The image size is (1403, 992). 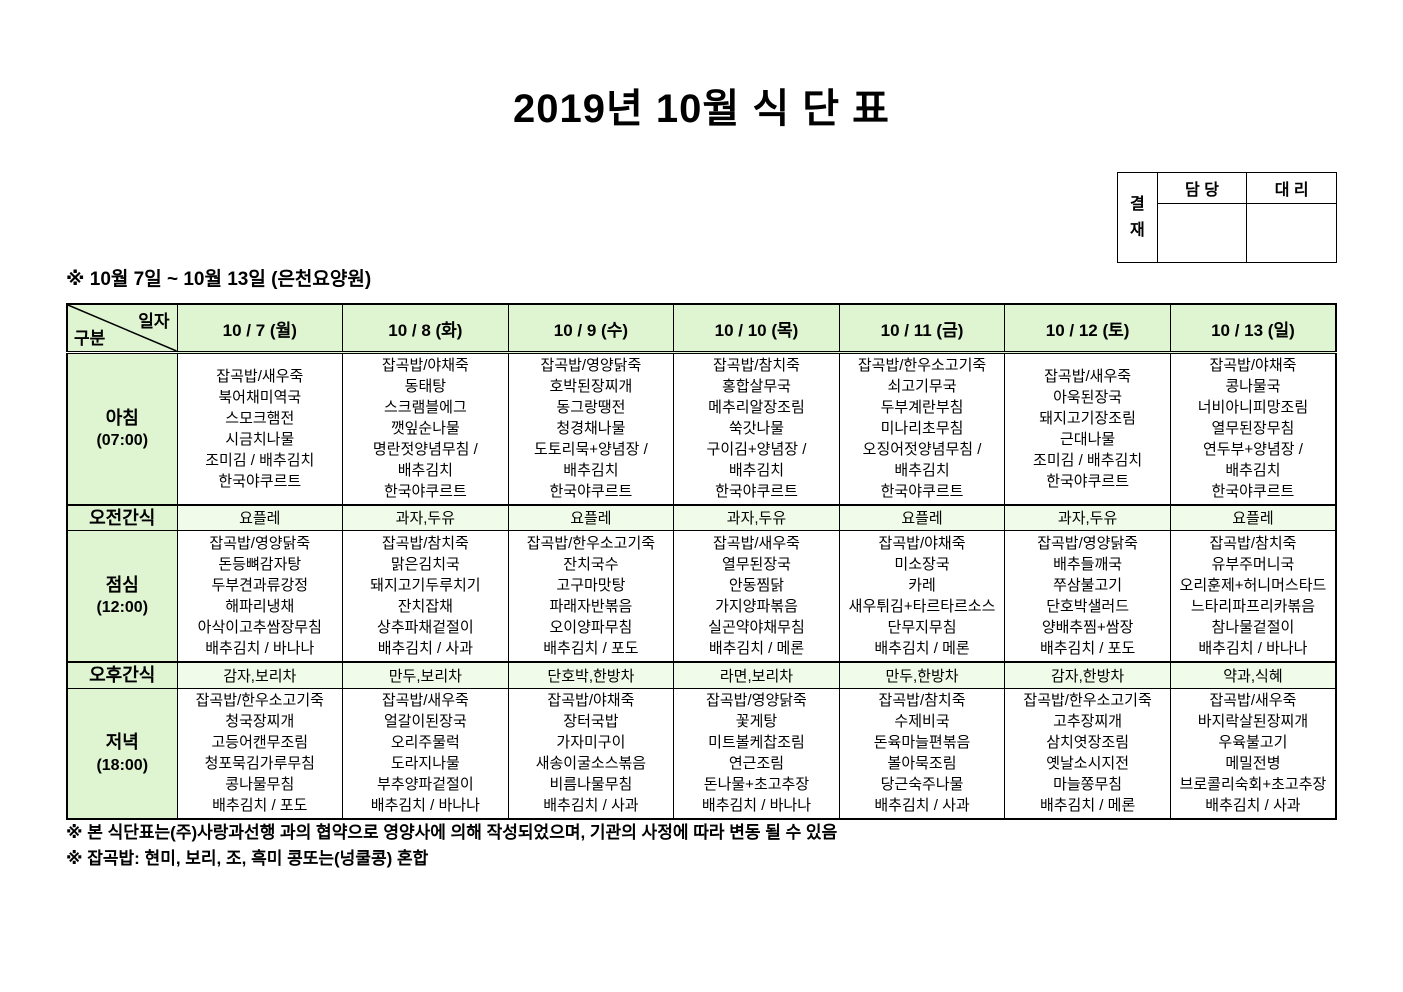 What do you see at coordinates (154, 321) in the screenshot?
I see `corner-label-date: 일자` at bounding box center [154, 321].